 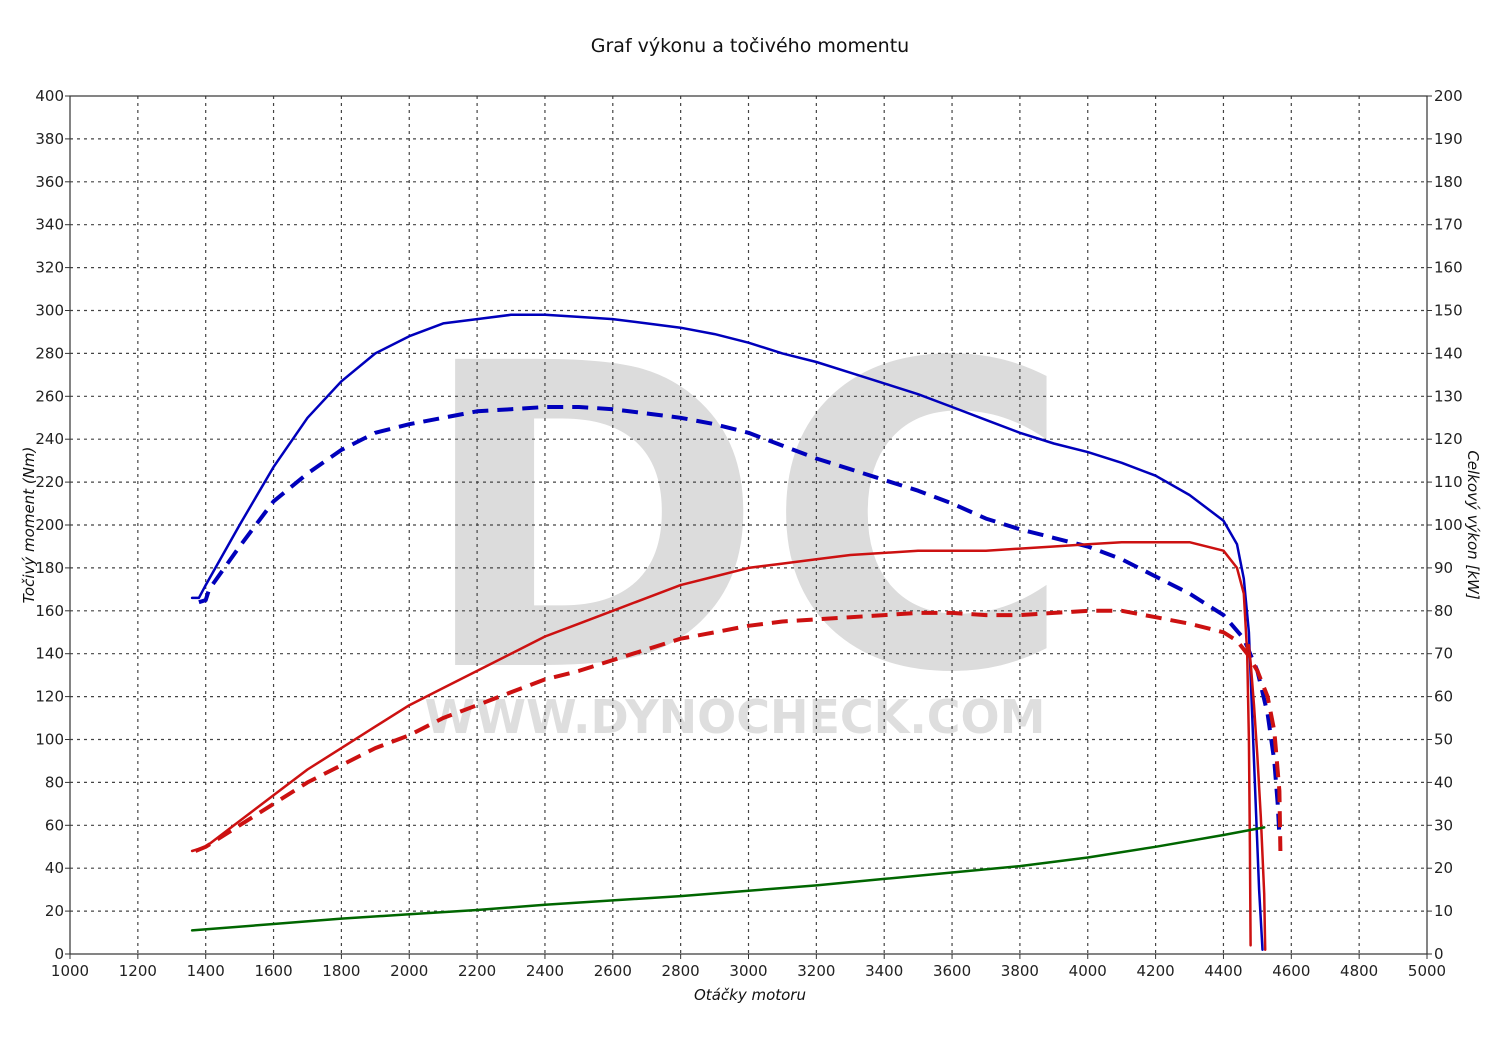 What do you see at coordinates (70, 971) in the screenshot?
I see `x-tick-label: 1000` at bounding box center [70, 971].